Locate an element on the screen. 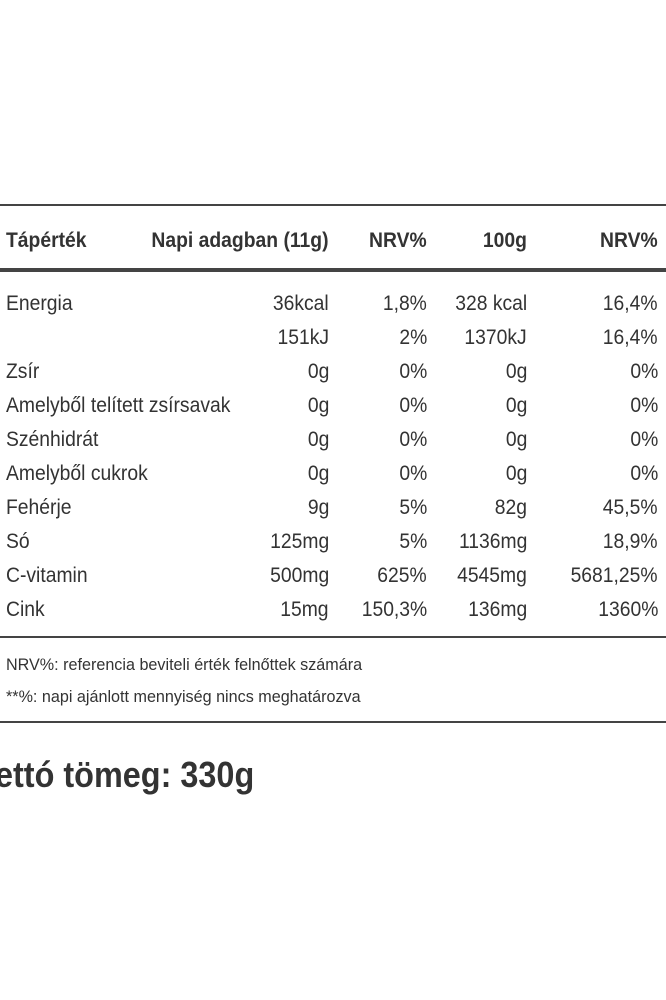 The height and width of the screenshot is (1000, 666). cell-nutrient: Energia is located at coordinates (39, 303).